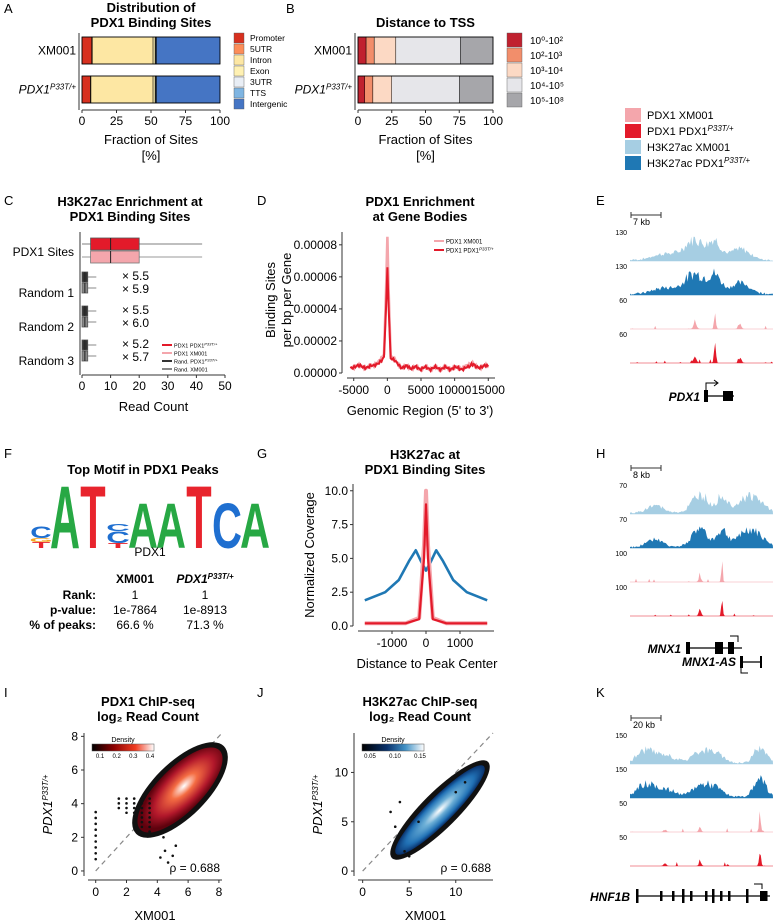 The height and width of the screenshot is (921, 776). Describe the element at coordinates (409, 892) in the screenshot. I see `x-tick-label: 5` at that location.